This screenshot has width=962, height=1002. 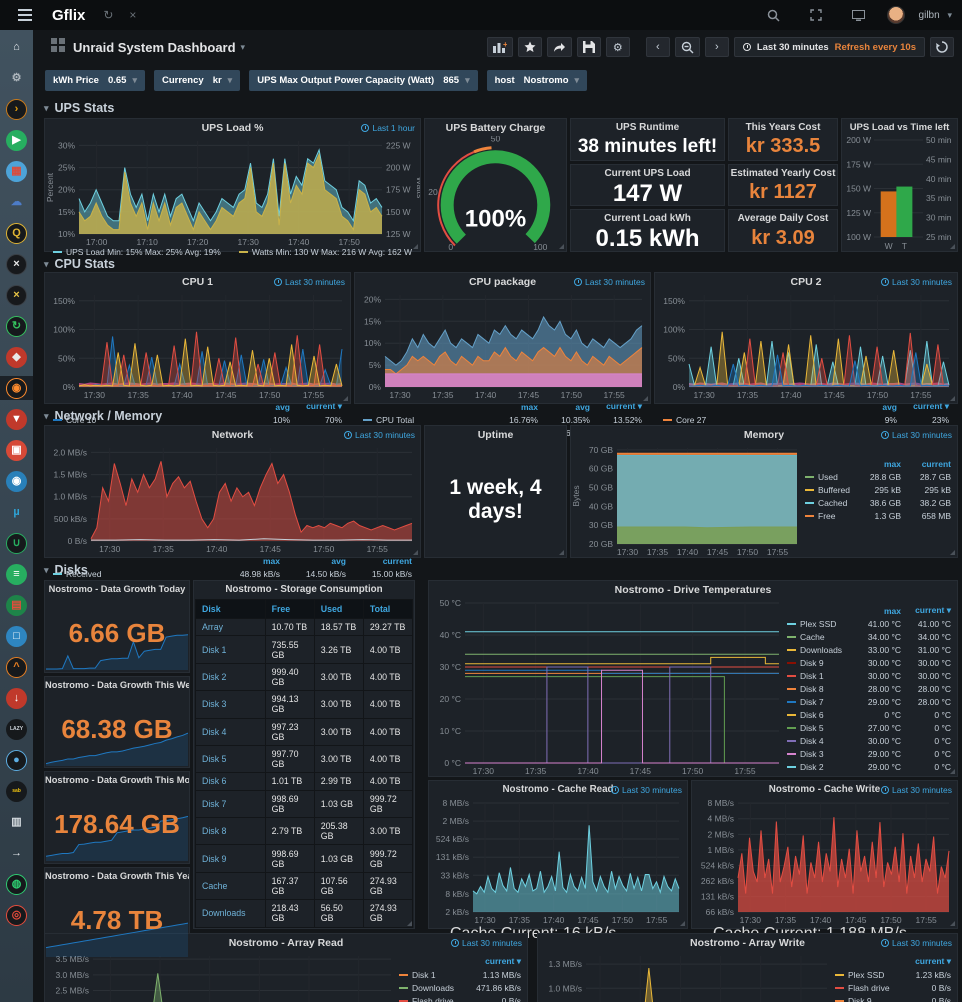 What do you see at coordinates (16, 140) in the screenshot?
I see `sidebar-app-play-icon: ▶` at bounding box center [16, 140].